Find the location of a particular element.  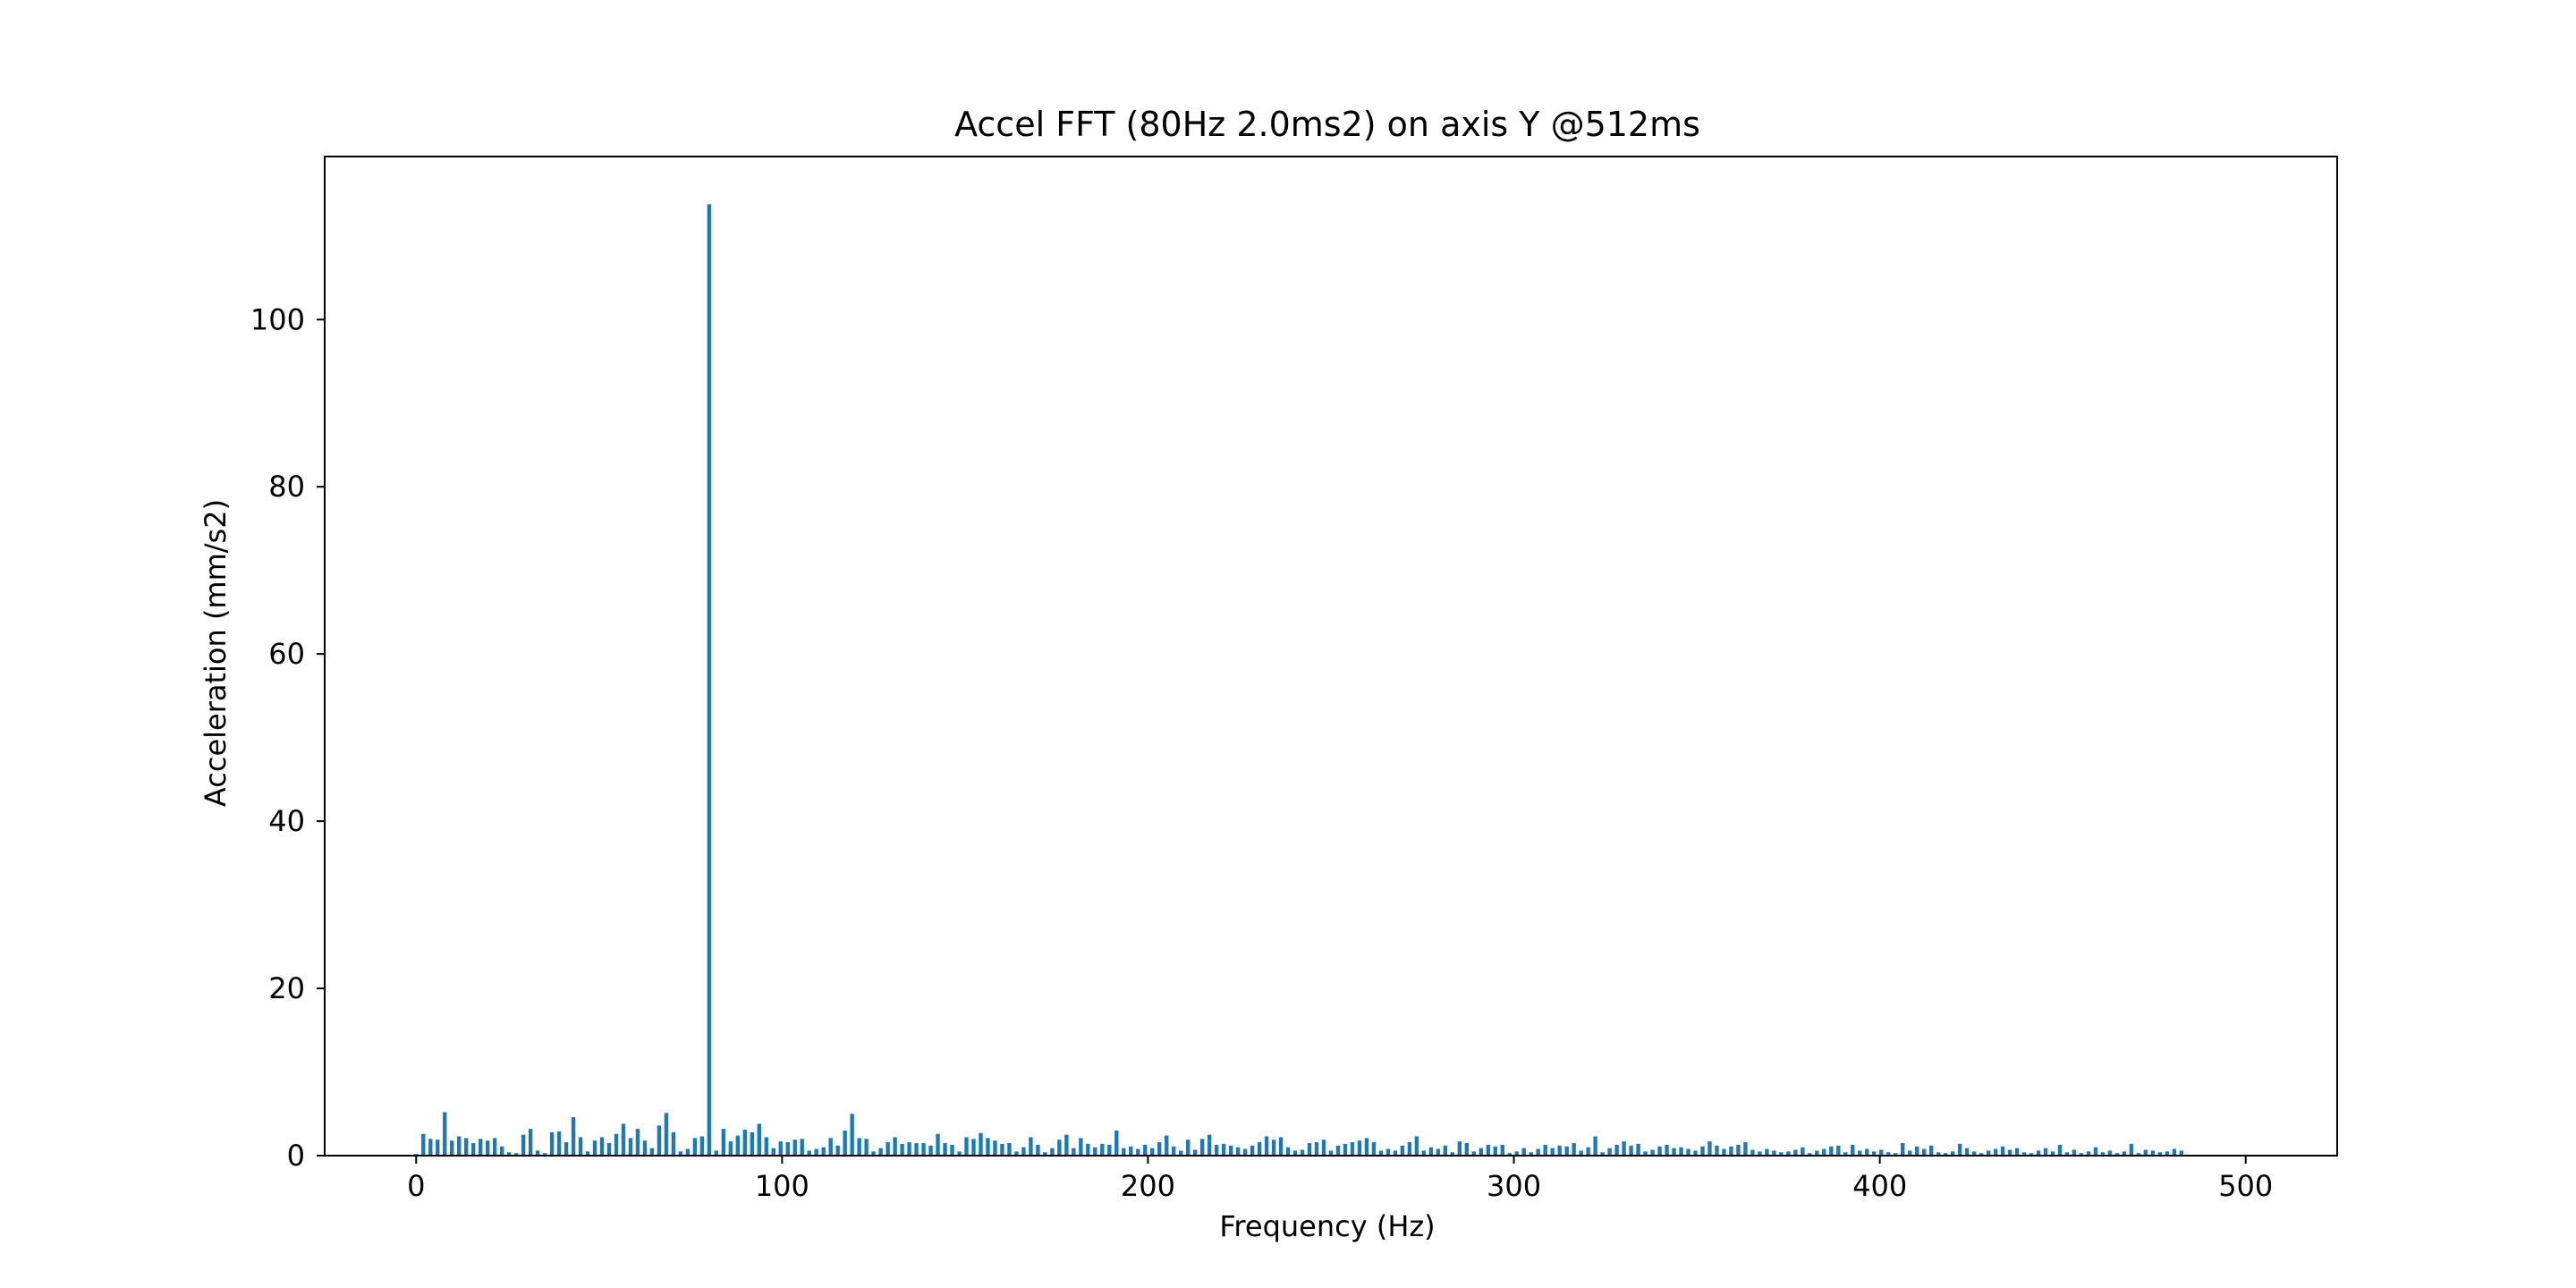

x-tick-label: 400 is located at coordinates (1879, 1186).